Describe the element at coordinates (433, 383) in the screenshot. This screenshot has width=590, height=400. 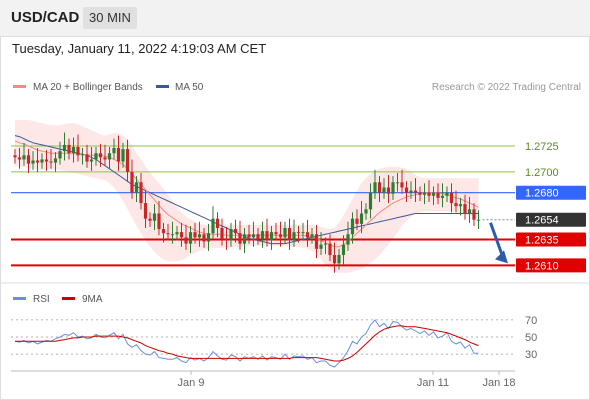
I see `x-tick-label-1: Jan 11` at that location.